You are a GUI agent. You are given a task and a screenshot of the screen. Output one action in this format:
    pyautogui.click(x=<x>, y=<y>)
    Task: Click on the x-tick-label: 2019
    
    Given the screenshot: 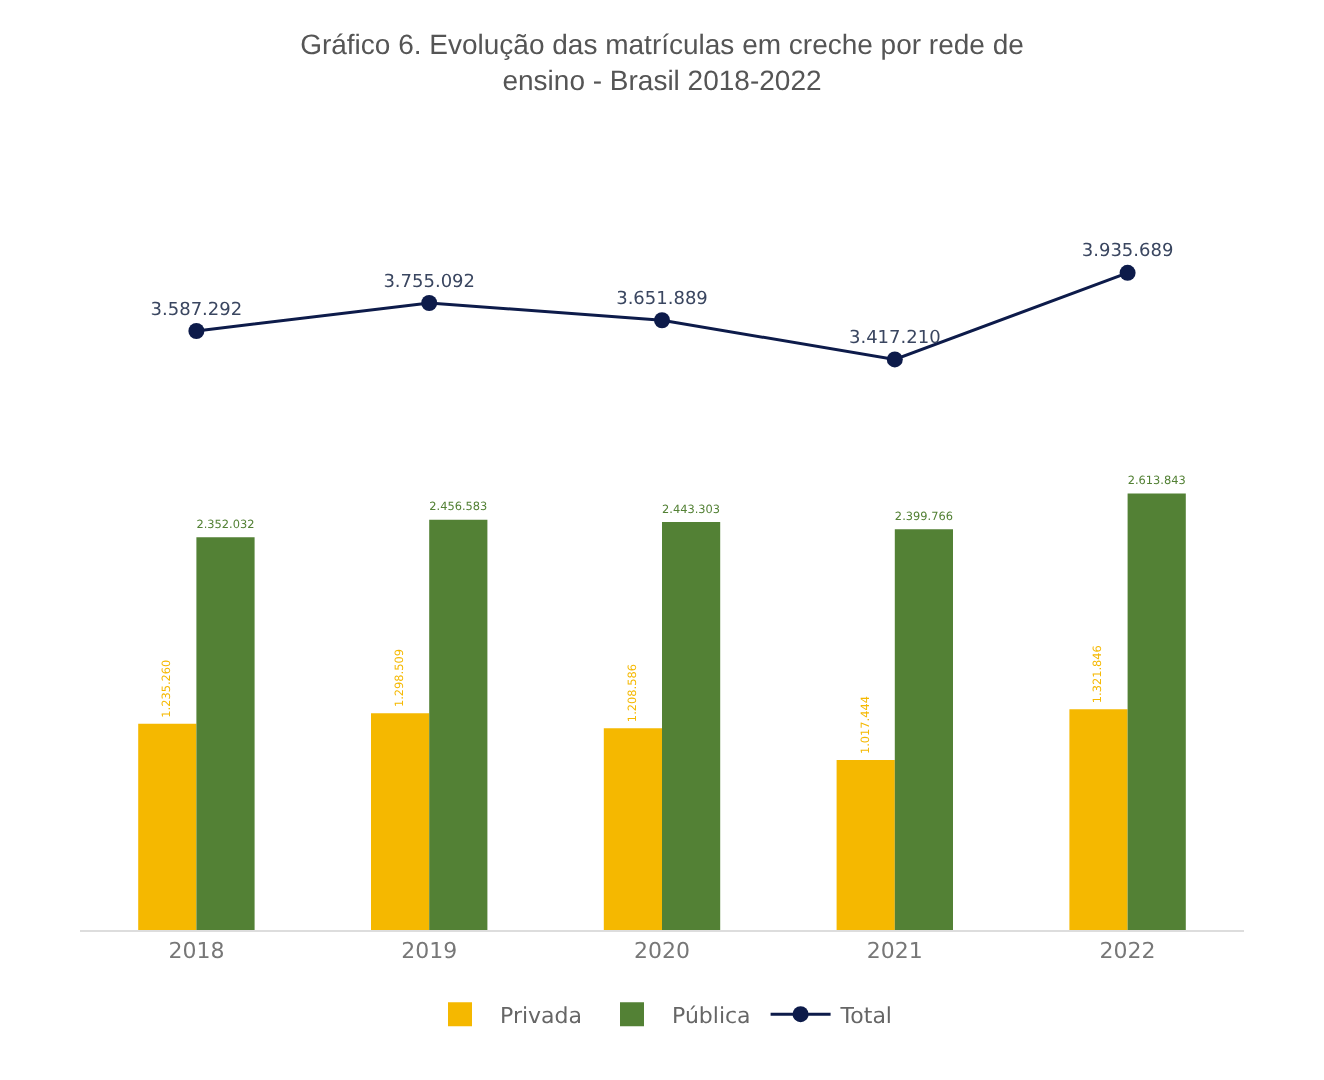 What is the action you would take?
    pyautogui.click(x=429, y=951)
    